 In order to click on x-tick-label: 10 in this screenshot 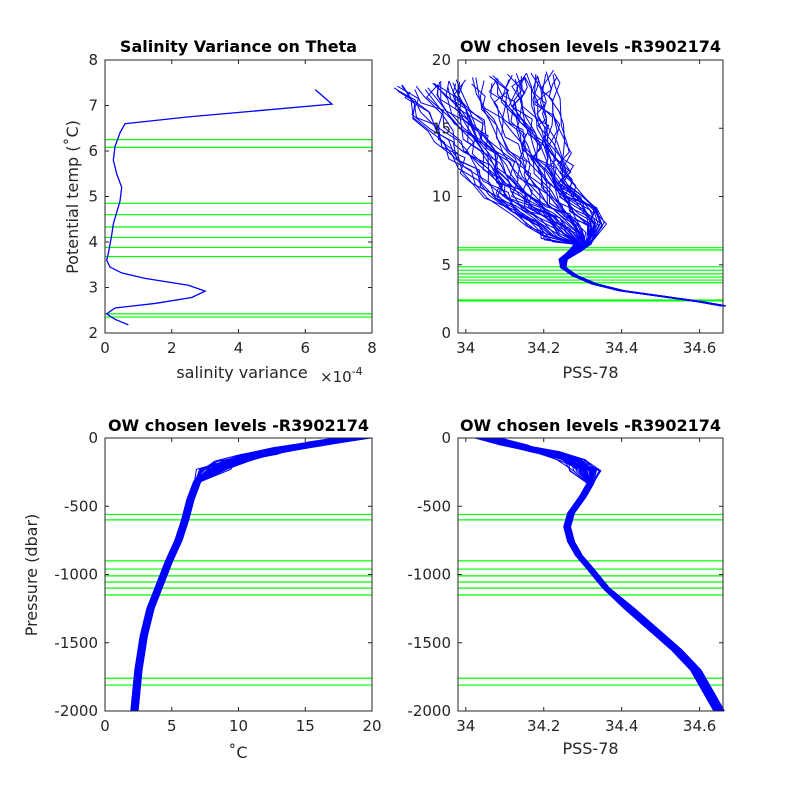, I will do `click(238, 726)`.